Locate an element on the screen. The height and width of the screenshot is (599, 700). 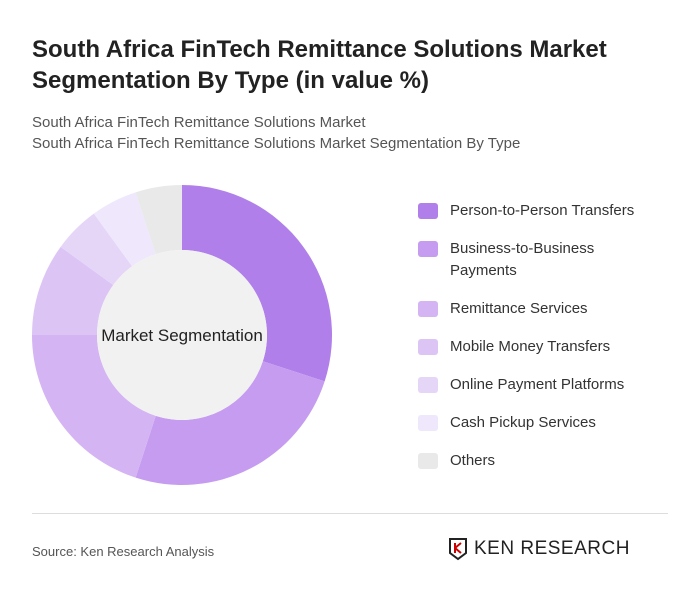
logo-text: KEN RESEARCH is located at coordinates (552, 548).